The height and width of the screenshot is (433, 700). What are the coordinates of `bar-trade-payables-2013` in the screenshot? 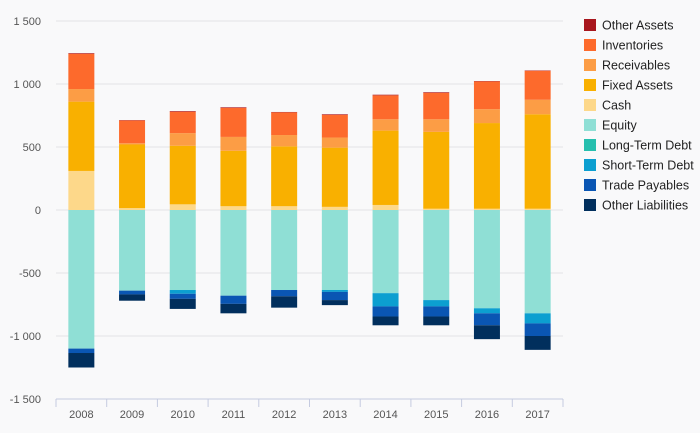 It's located at (334, 296).